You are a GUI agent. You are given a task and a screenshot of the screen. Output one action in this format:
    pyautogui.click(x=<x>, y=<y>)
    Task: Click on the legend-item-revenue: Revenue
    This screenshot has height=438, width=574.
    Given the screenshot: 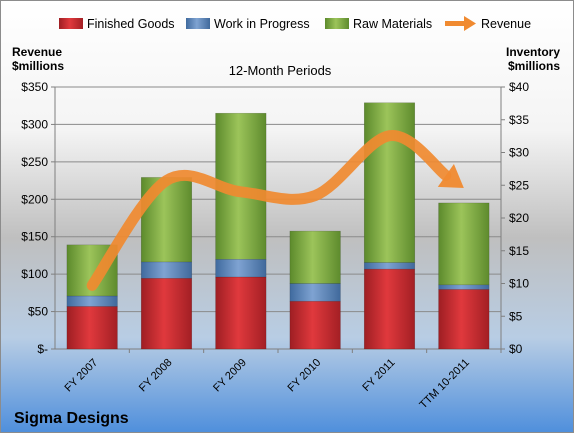 What is the action you would take?
    pyautogui.click(x=488, y=23)
    